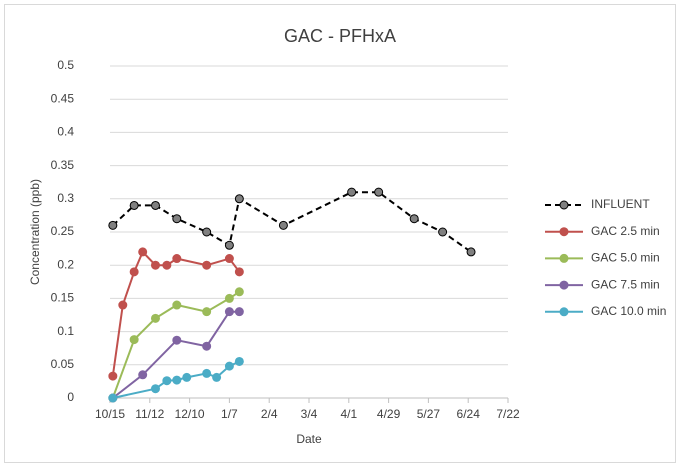  What do you see at coordinates (229, 414) in the screenshot?
I see `x-tick-label: 1/7` at bounding box center [229, 414].